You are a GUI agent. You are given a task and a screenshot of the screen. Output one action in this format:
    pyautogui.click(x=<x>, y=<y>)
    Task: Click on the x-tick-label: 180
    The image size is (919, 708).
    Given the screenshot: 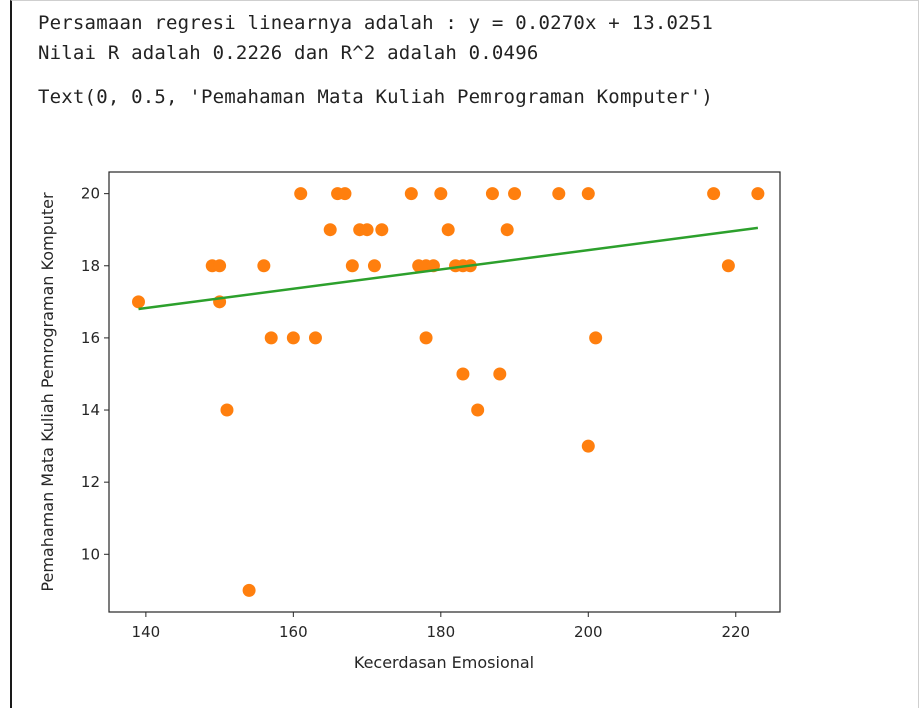 What is the action you would take?
    pyautogui.click(x=440, y=632)
    